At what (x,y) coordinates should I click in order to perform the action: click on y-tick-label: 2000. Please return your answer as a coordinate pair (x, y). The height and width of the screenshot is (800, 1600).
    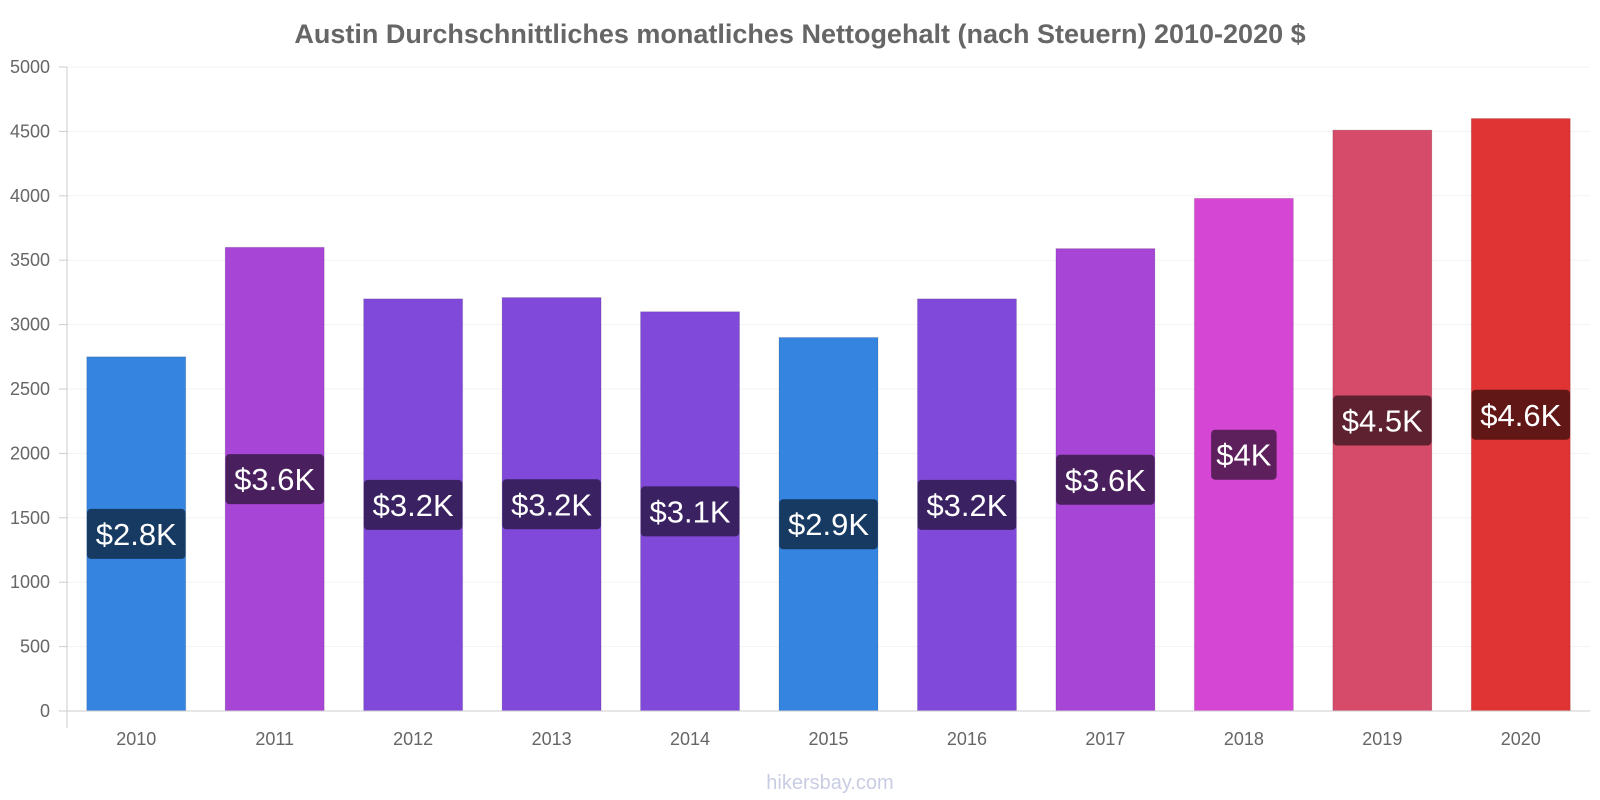
    Looking at the image, I should click on (30, 453).